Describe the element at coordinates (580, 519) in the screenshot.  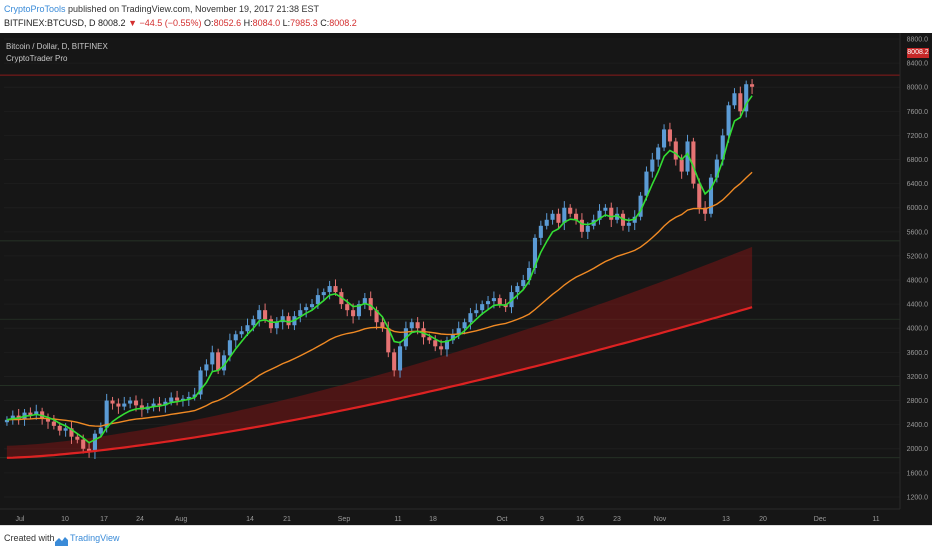
I see `time-axis-label: 16` at that location.